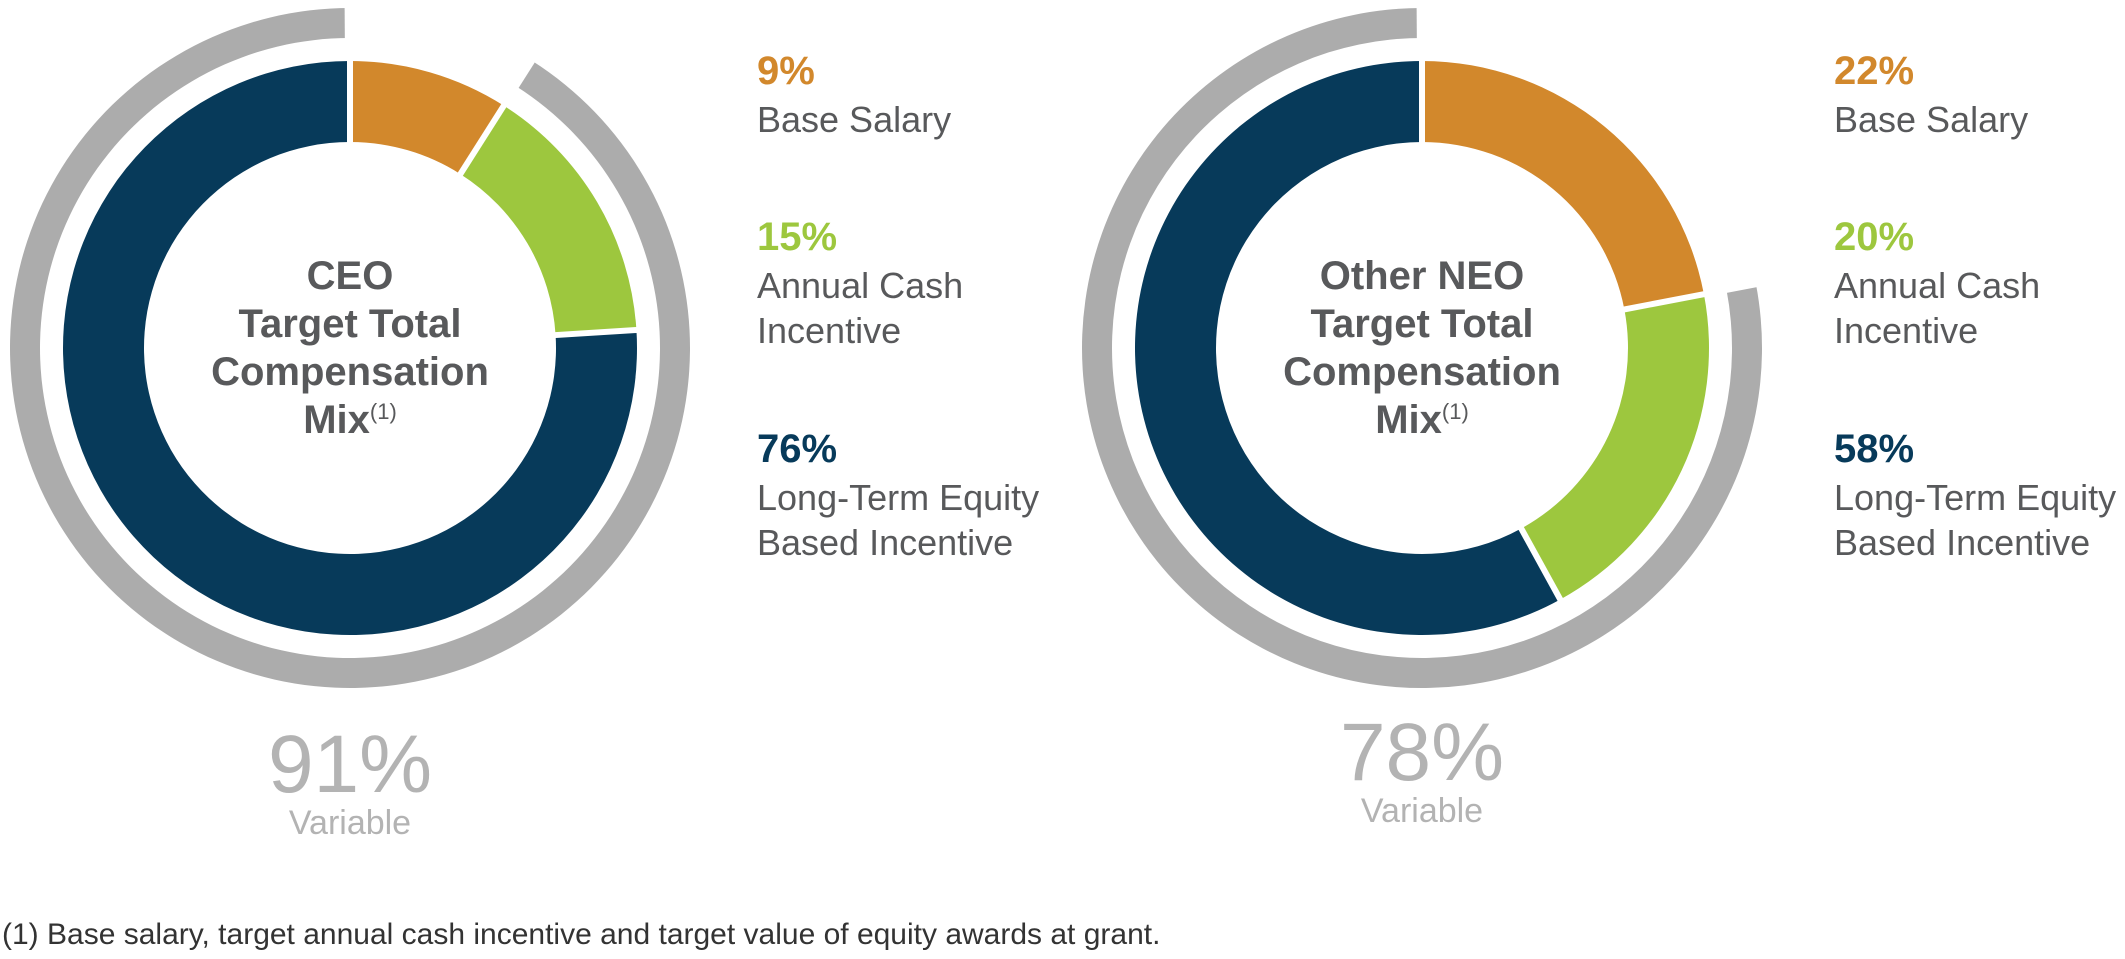  Describe the element at coordinates (1975, 497) in the screenshot. I see `neo-legend-label-2: Long-Term Equity` at that location.